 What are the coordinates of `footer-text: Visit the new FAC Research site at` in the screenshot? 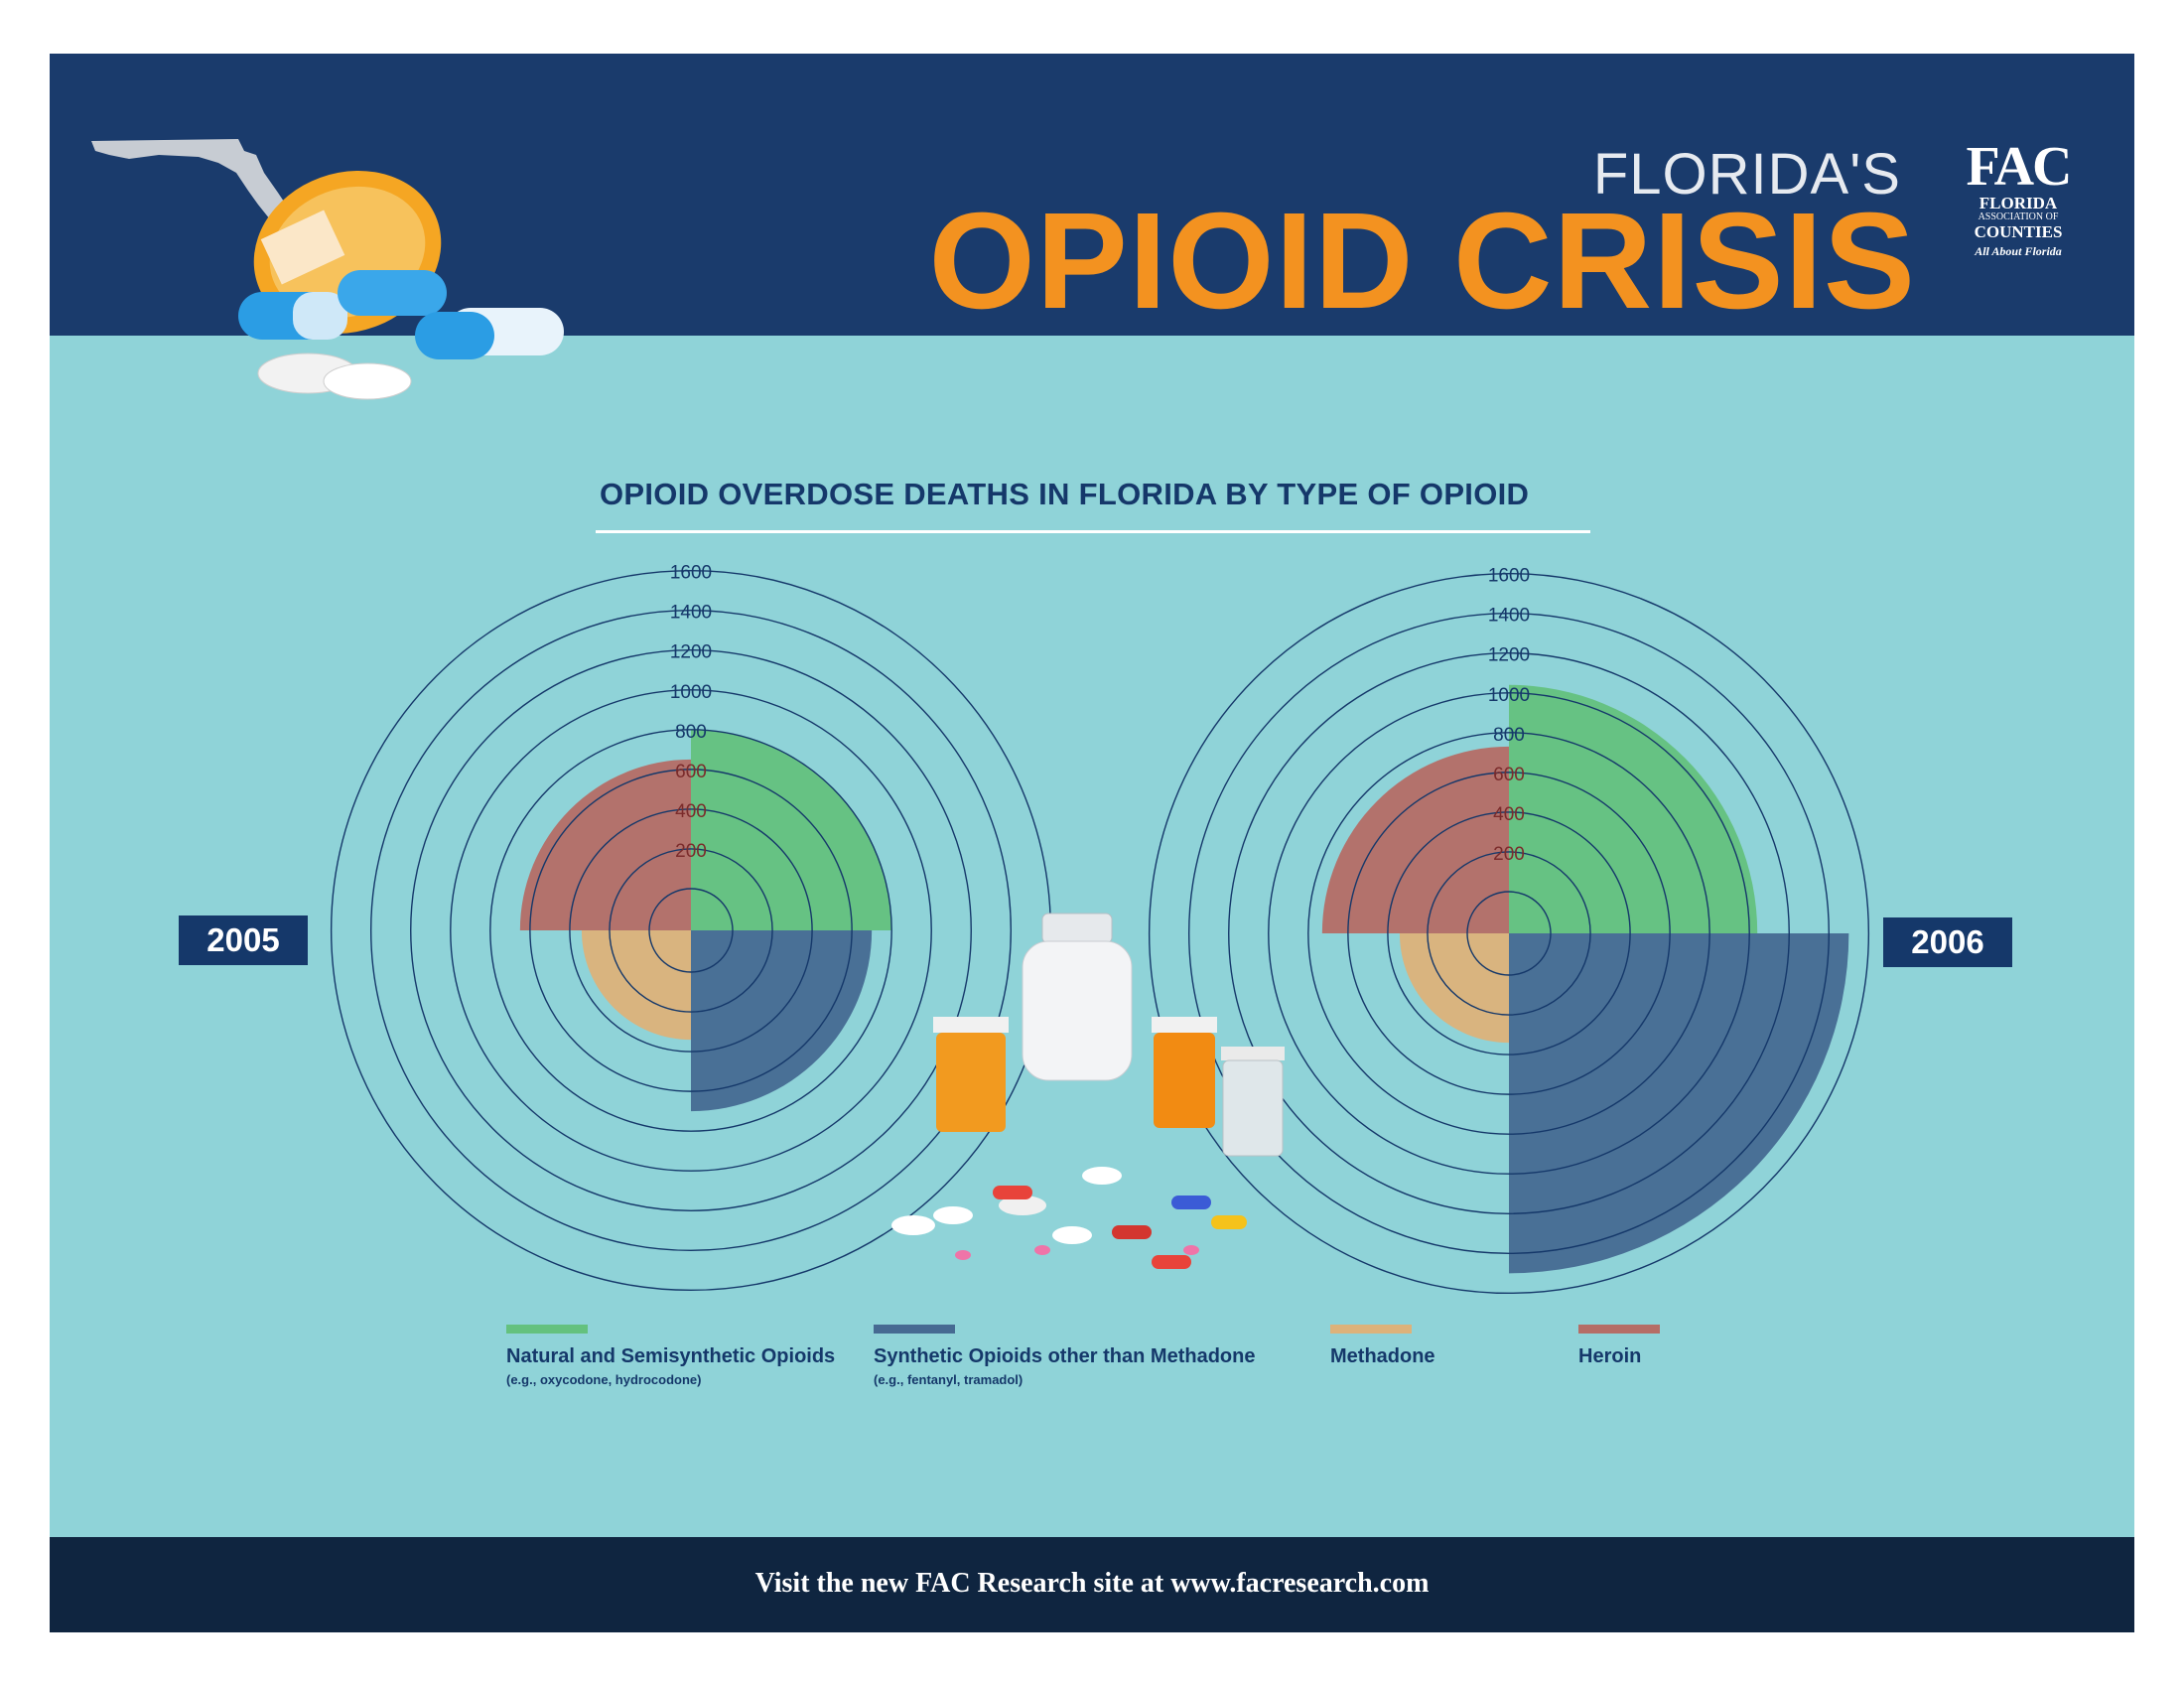 It's located at (962, 1583).